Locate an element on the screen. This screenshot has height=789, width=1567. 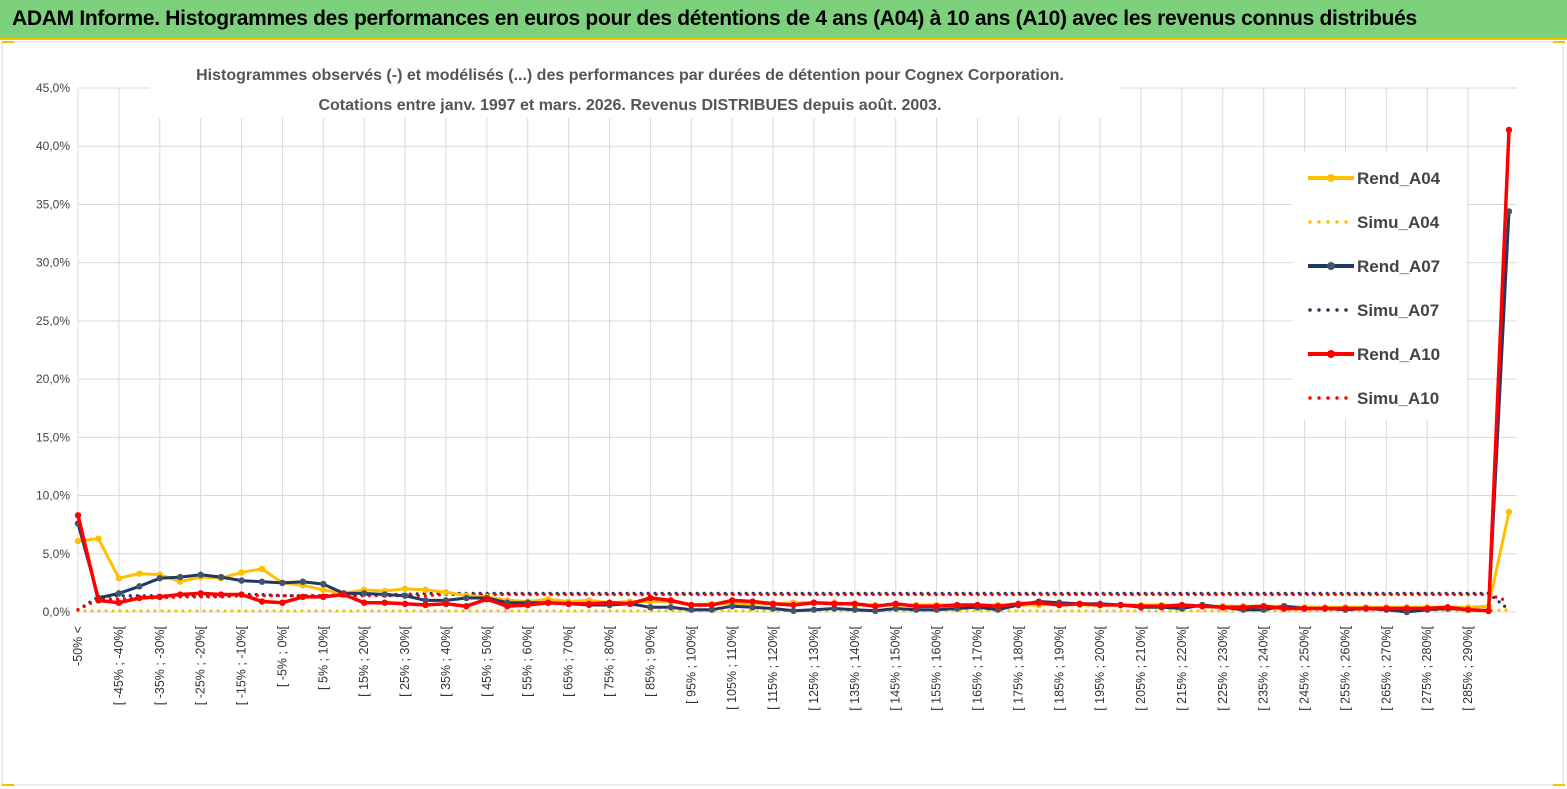
legend-label: Simu_A07 is located at coordinates (1398, 310).